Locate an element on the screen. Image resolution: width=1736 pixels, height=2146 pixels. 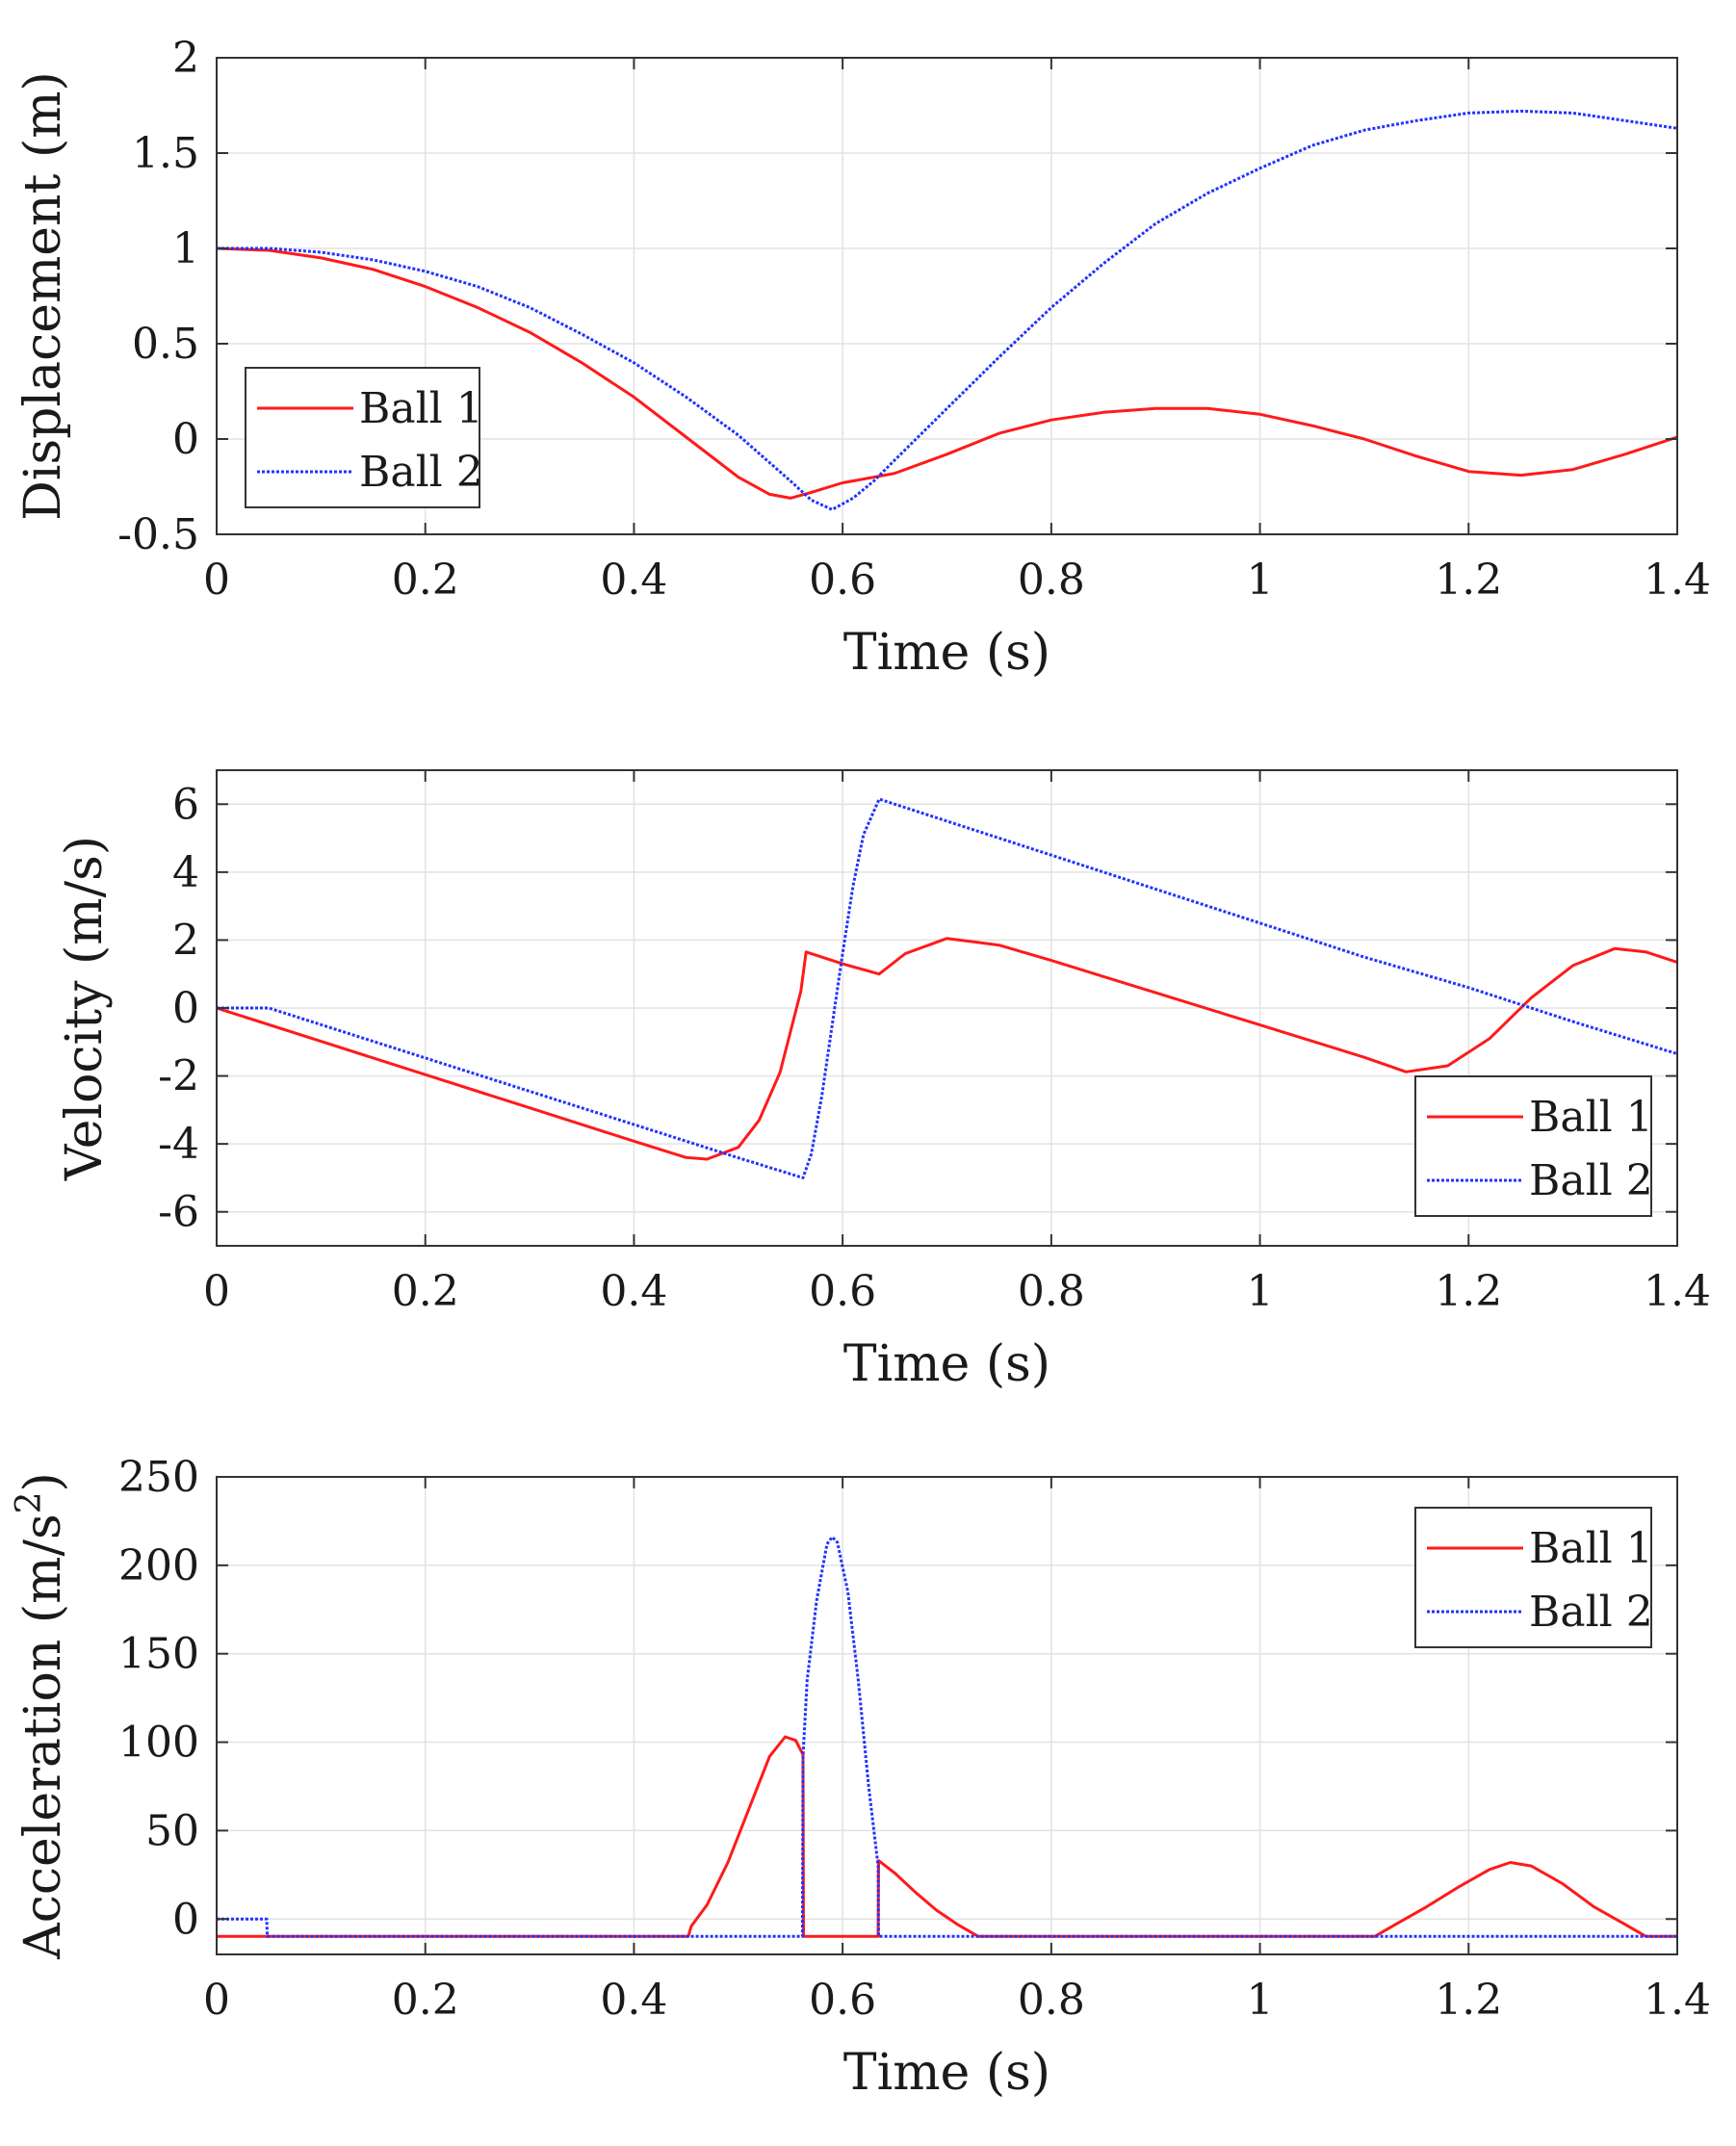
y-tick-label: 0.5 is located at coordinates (165, 345).